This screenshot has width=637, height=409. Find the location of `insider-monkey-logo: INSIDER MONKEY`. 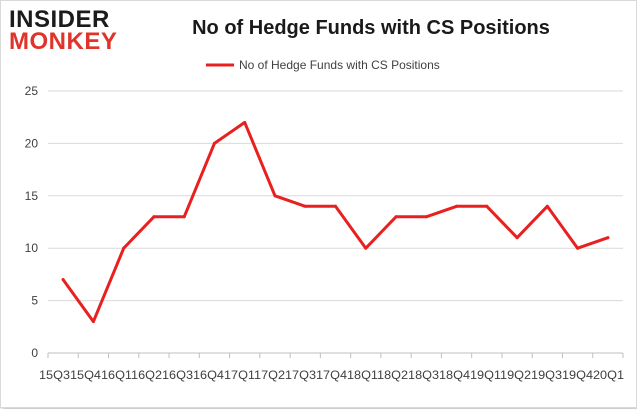

insider-monkey-logo: INSIDER MONKEY is located at coordinates (64, 30).